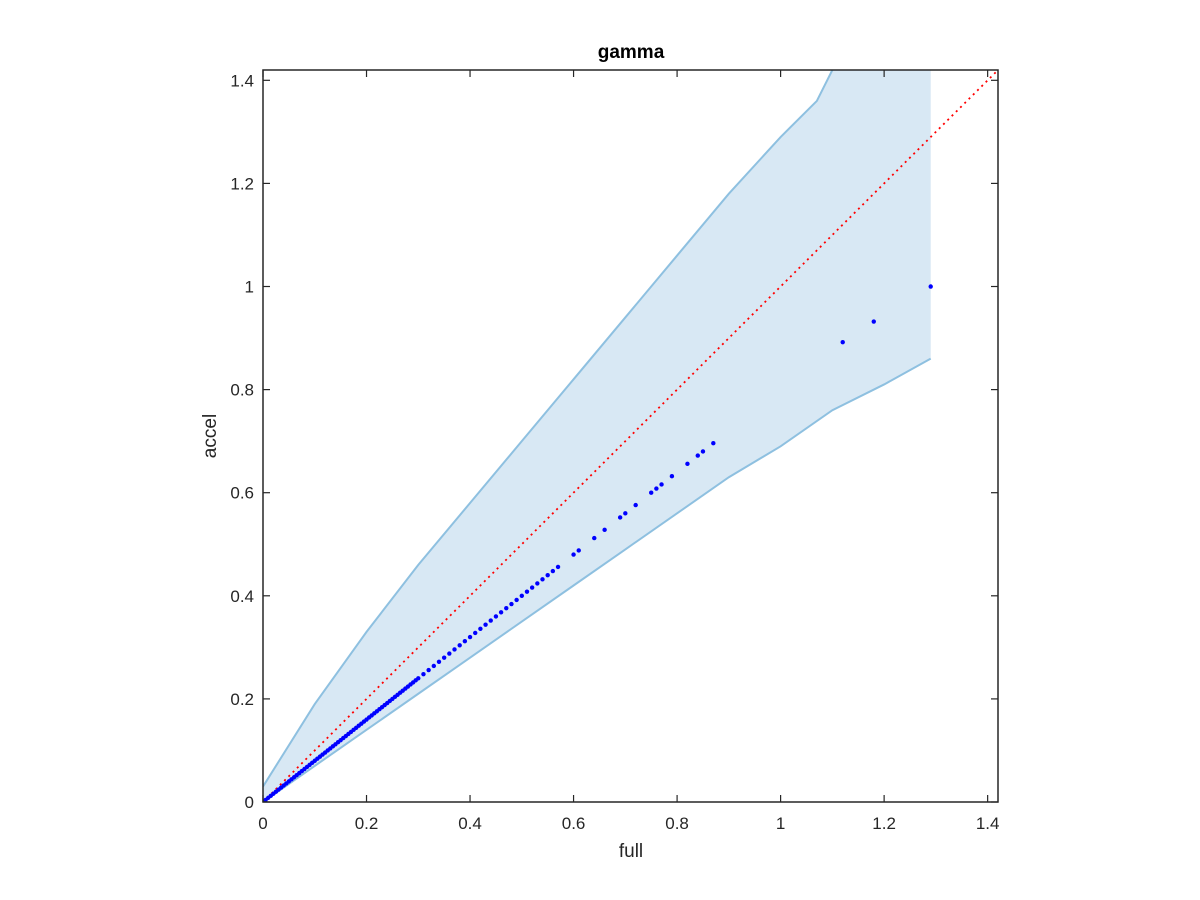 The image size is (1200, 900). What do you see at coordinates (242, 183) in the screenshot?
I see `y-tick-label: 1.2` at bounding box center [242, 183].